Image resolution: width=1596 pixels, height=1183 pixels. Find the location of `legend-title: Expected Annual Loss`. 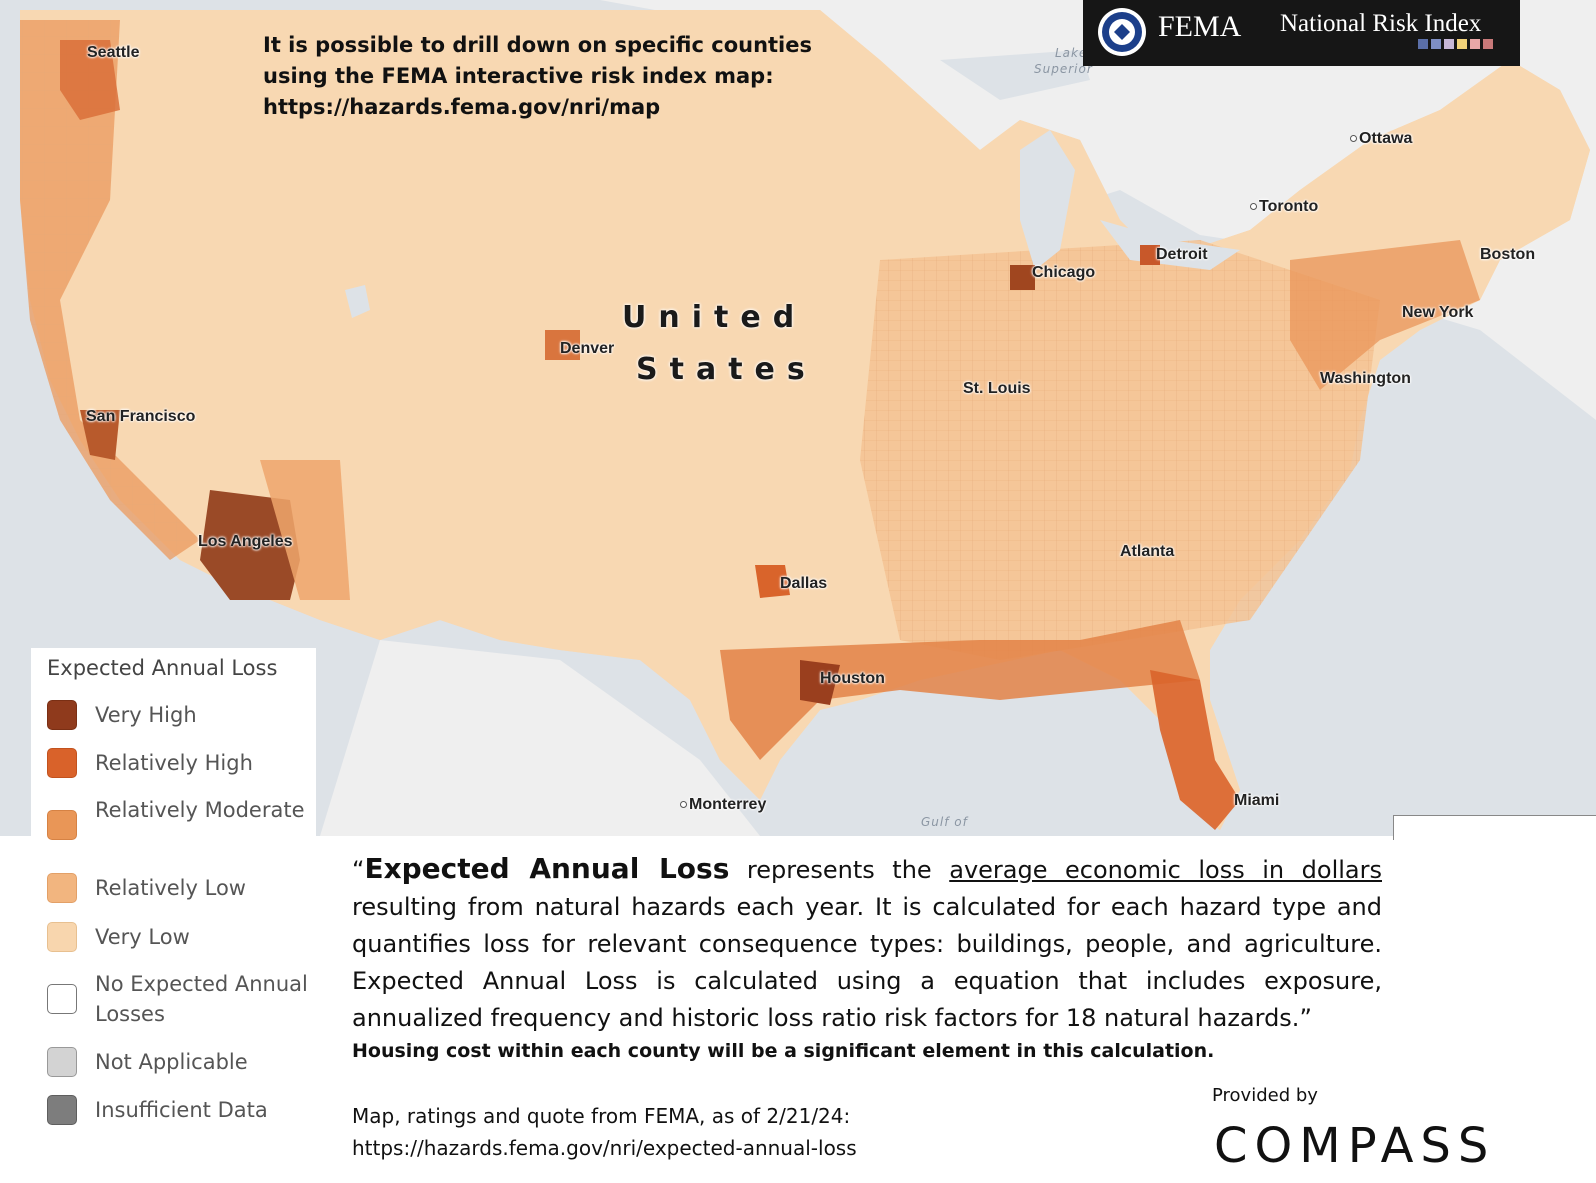

legend-title: Expected Annual Loss is located at coordinates (162, 668).